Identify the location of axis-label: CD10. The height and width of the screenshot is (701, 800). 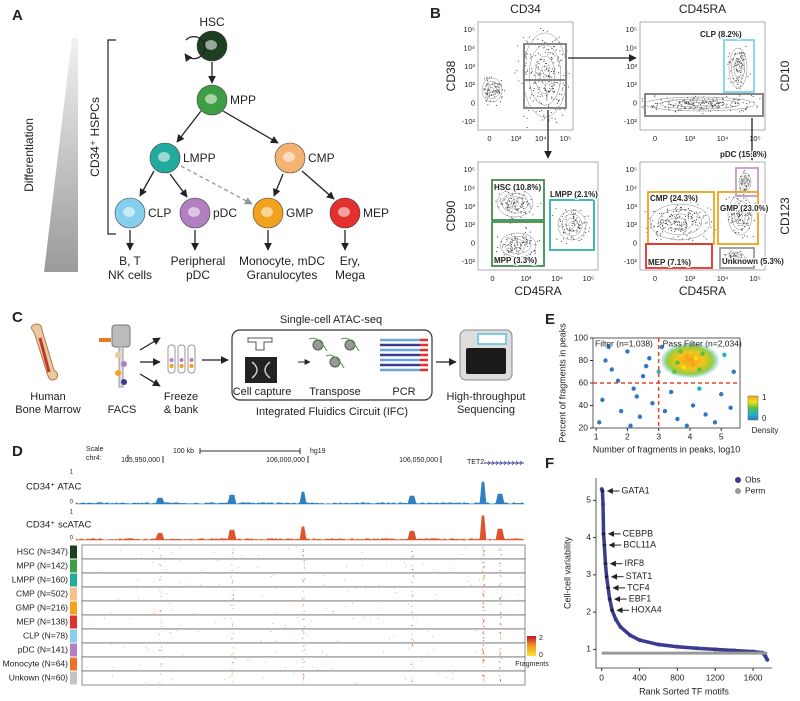
(785, 75).